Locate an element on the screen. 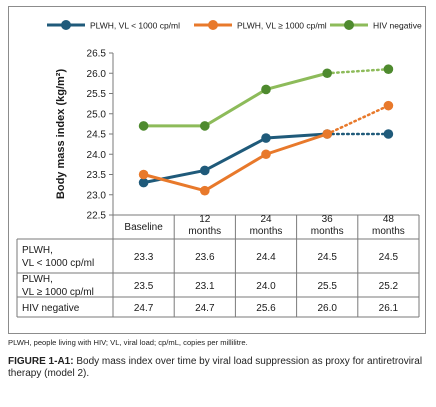 The image size is (436, 407). y-tick-label: 26.5 is located at coordinates (97, 54).